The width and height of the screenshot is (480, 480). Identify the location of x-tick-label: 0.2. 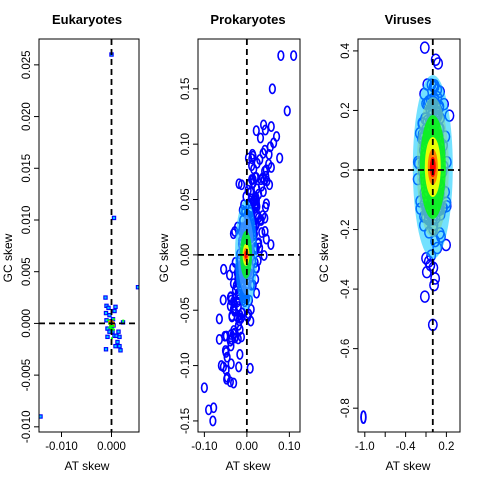
(446, 447).